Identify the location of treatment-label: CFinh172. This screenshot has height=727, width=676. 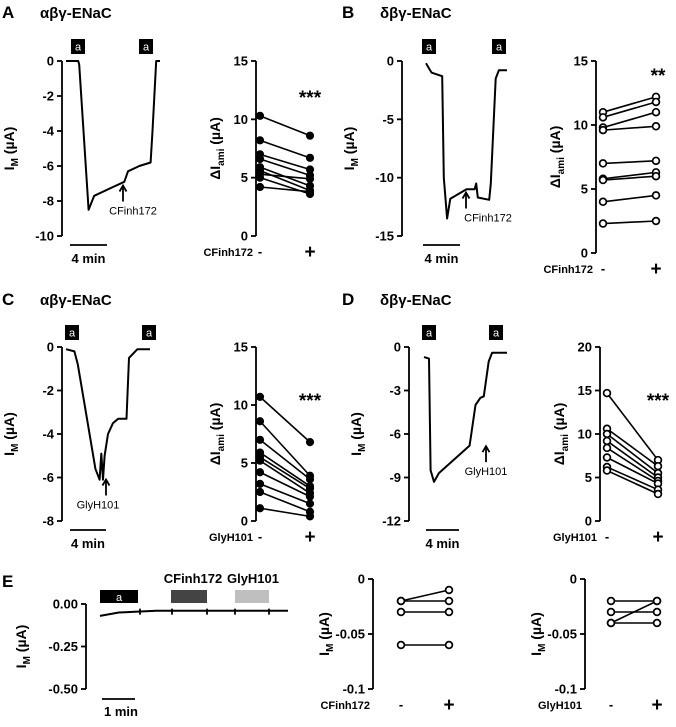
(345, 706).